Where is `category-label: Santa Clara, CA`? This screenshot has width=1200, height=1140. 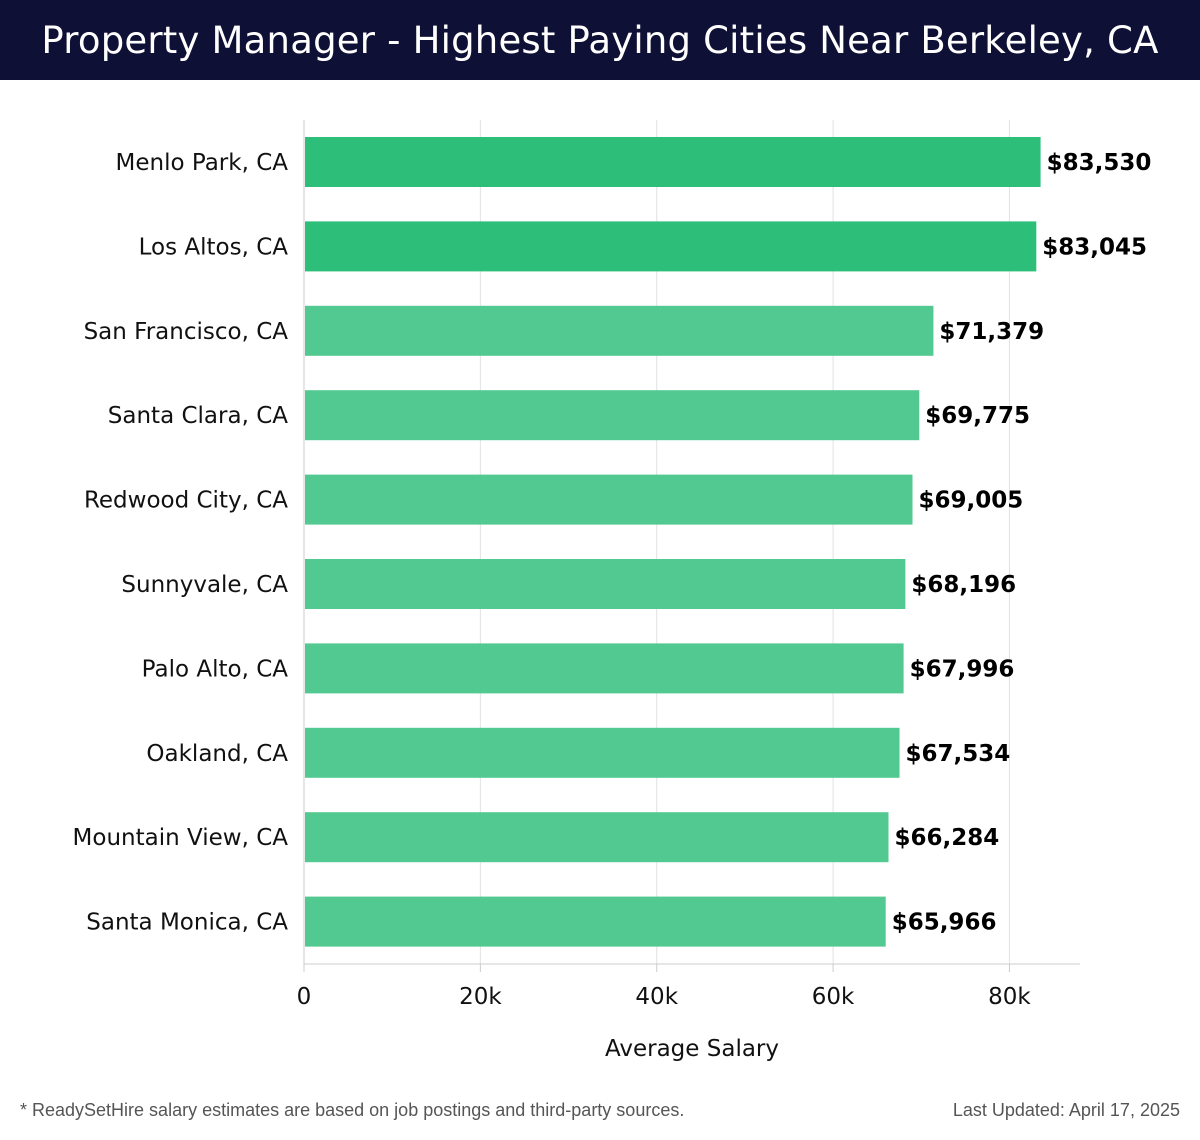 category-label: Santa Clara, CA is located at coordinates (198, 416).